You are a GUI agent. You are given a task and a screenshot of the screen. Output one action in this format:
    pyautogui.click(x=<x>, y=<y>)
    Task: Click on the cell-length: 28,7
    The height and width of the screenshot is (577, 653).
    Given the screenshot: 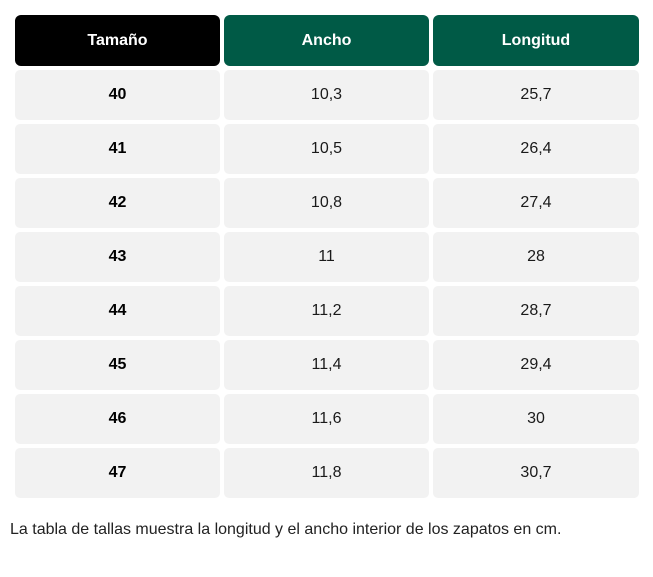 What is the action you would take?
    pyautogui.click(x=536, y=311)
    